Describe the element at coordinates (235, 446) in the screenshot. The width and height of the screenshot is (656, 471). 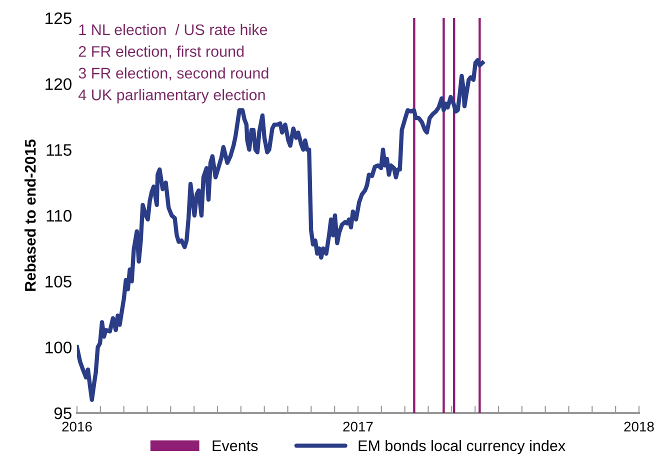
I see `legend-label: Events` at that location.